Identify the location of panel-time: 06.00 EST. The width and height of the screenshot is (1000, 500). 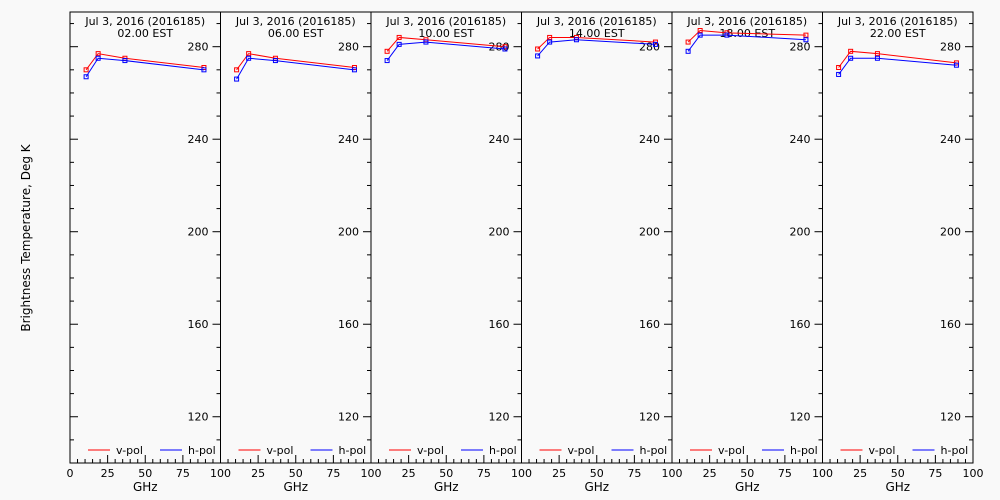
(296, 33).